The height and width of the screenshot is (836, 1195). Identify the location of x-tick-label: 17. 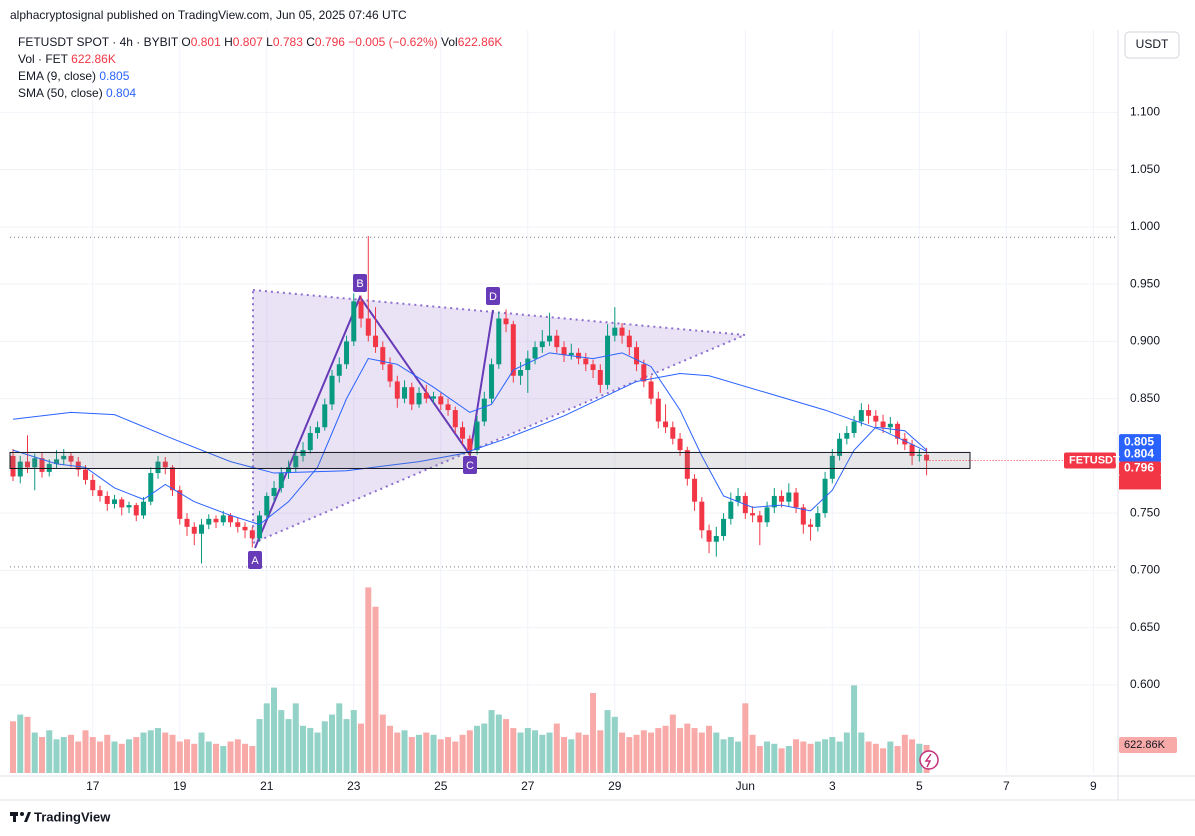
(93, 786).